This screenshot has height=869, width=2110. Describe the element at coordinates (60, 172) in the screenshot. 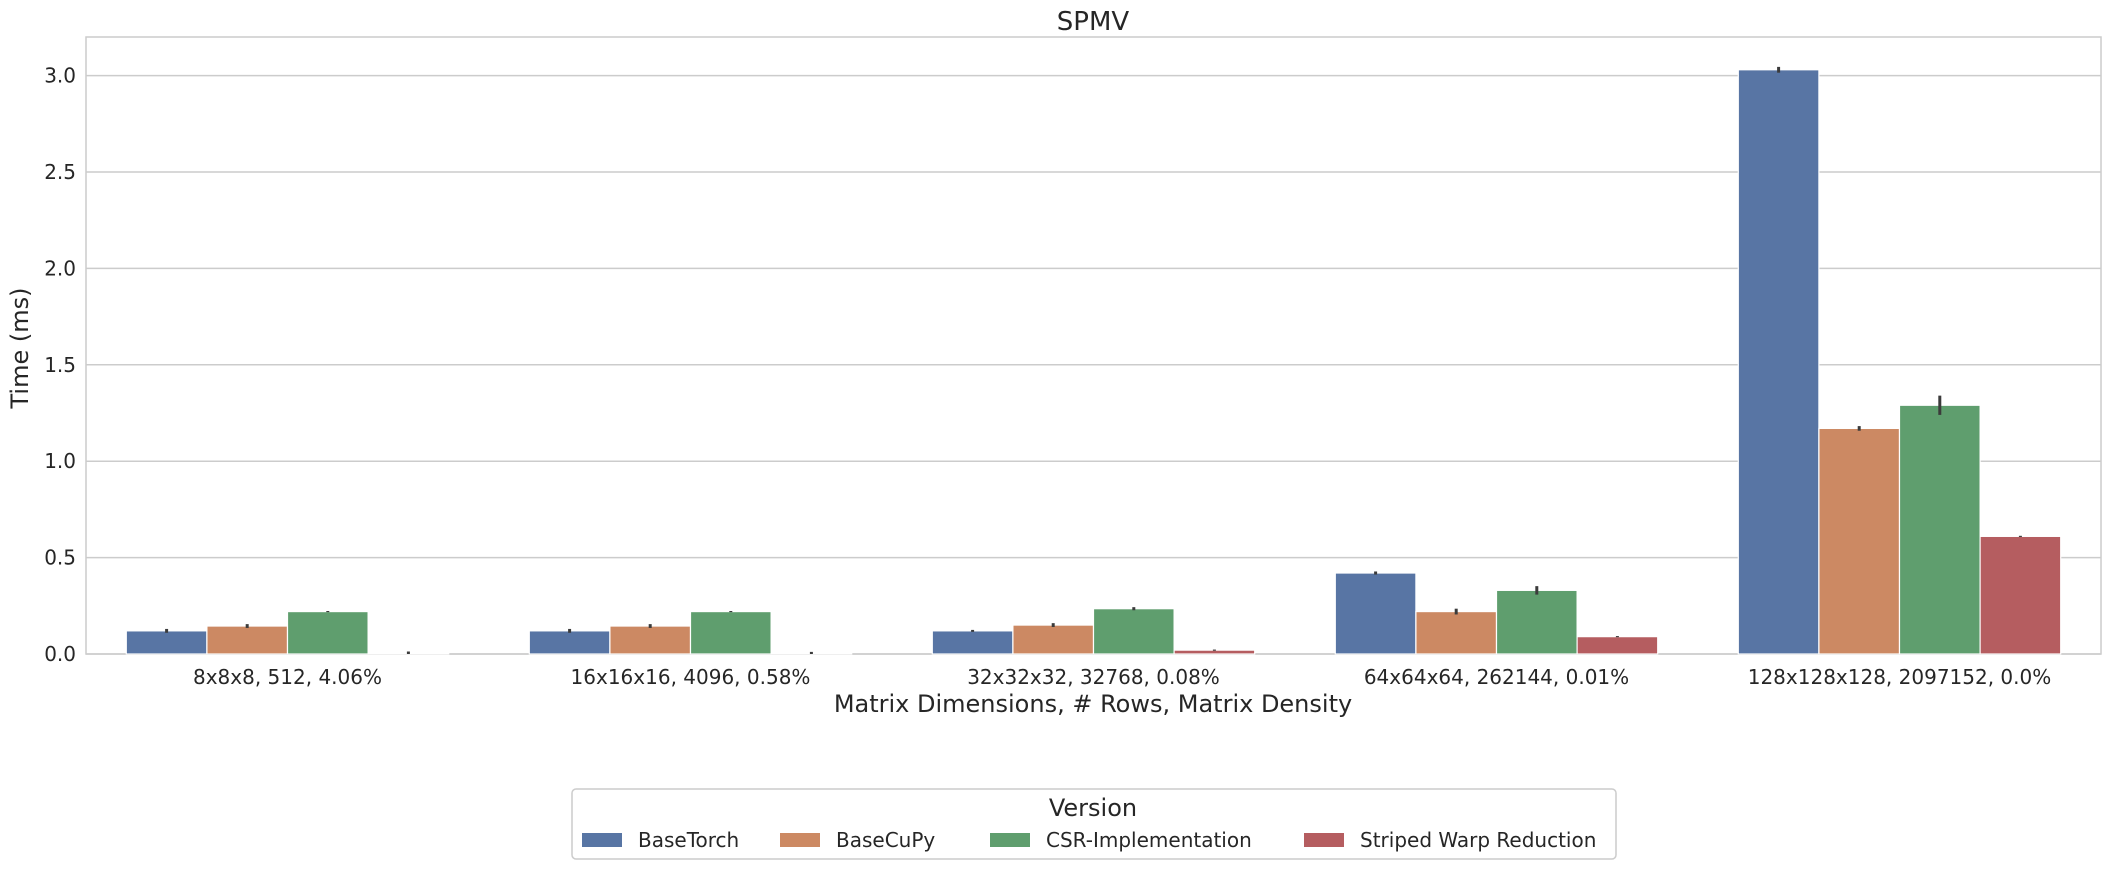

I see `y-tick-label: 2.5` at that location.